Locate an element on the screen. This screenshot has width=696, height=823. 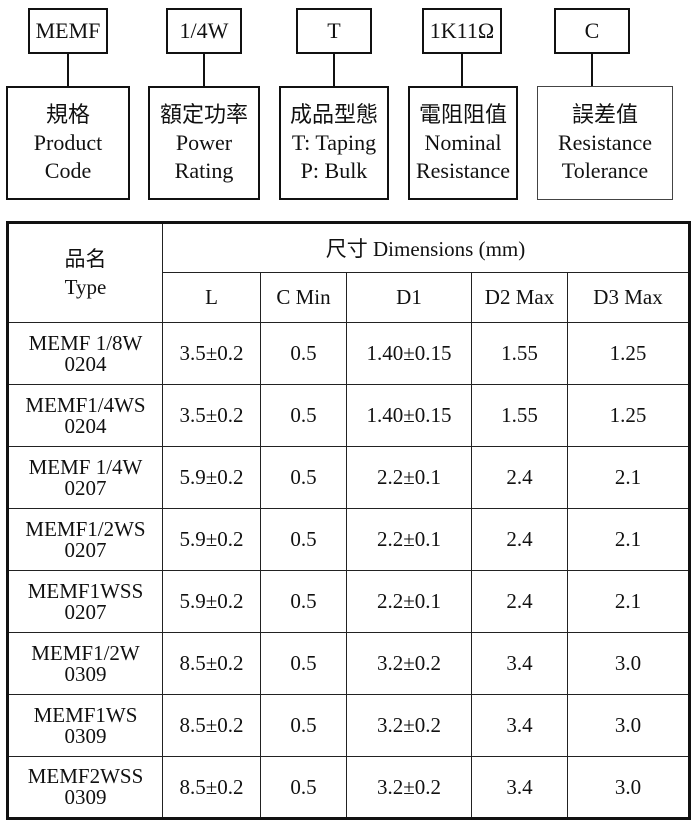
label-en-line2: Resistance is located at coordinates (463, 170).